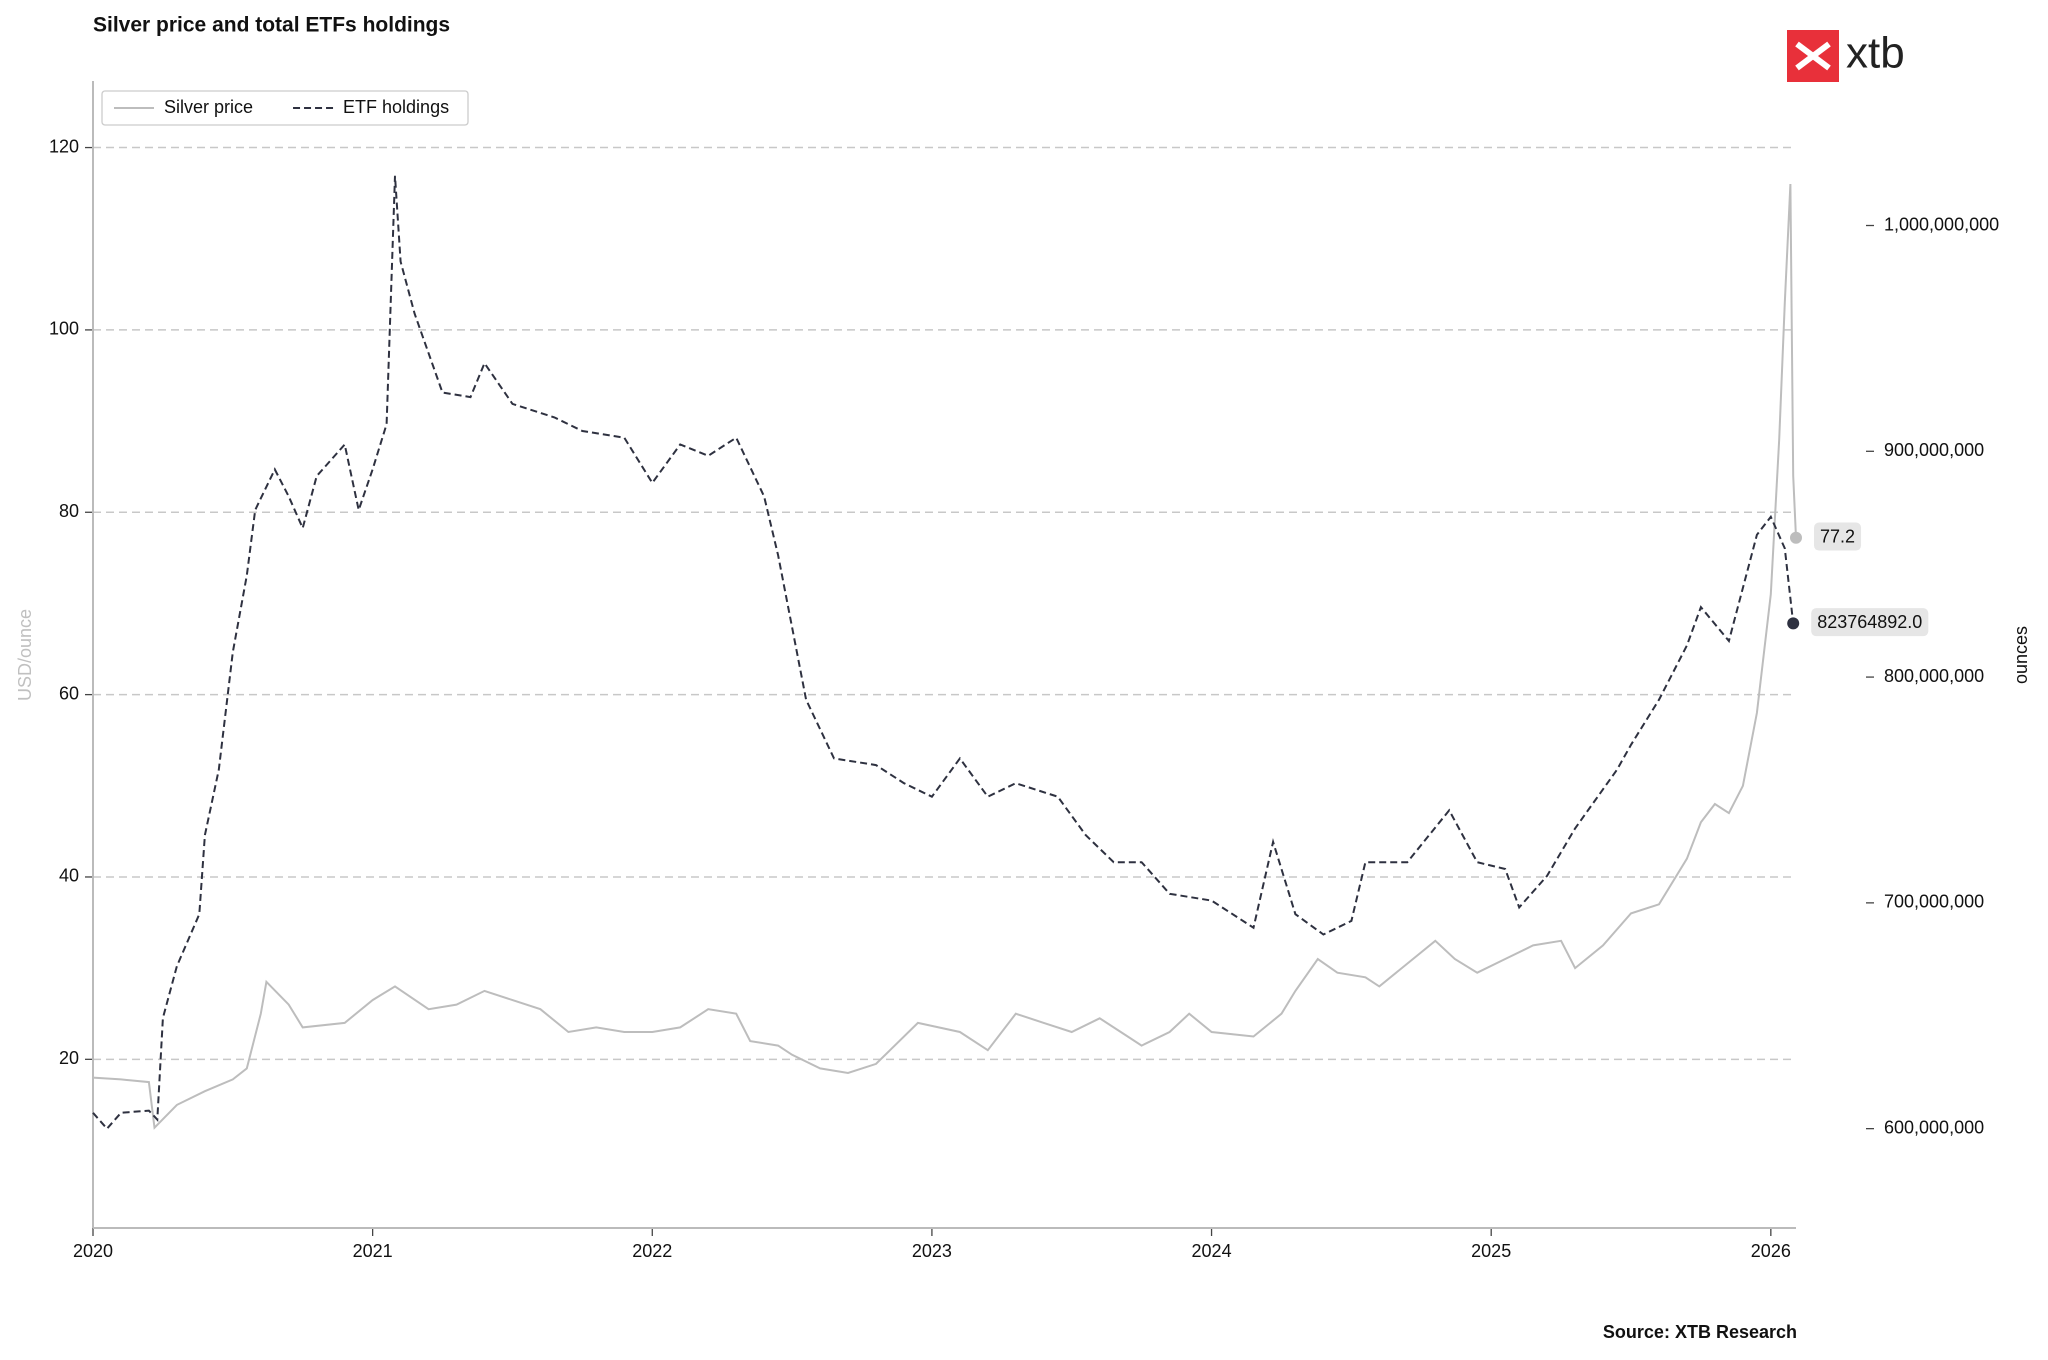 The image size is (2048, 1360). What do you see at coordinates (285, 108) in the screenshot?
I see `legend-box` at bounding box center [285, 108].